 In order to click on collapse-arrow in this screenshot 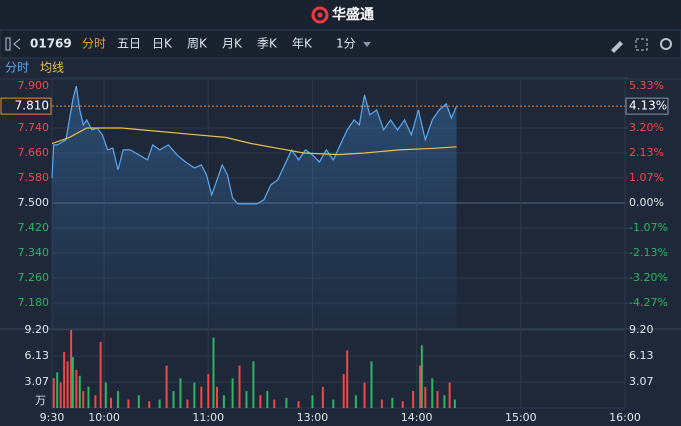, I will do `click(17, 44)`.